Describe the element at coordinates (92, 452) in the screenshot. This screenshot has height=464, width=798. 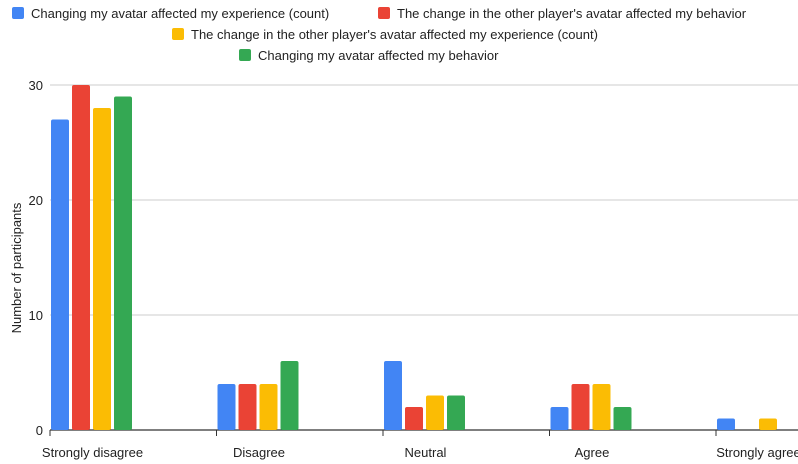
I see `x-tick-label: Strongly disagree` at that location.